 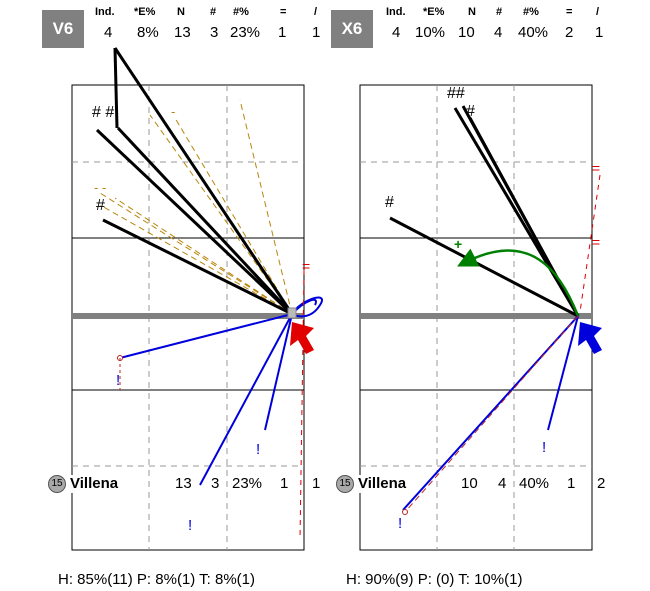 I want to click on red-arrow-icon, so click(x=302, y=338).